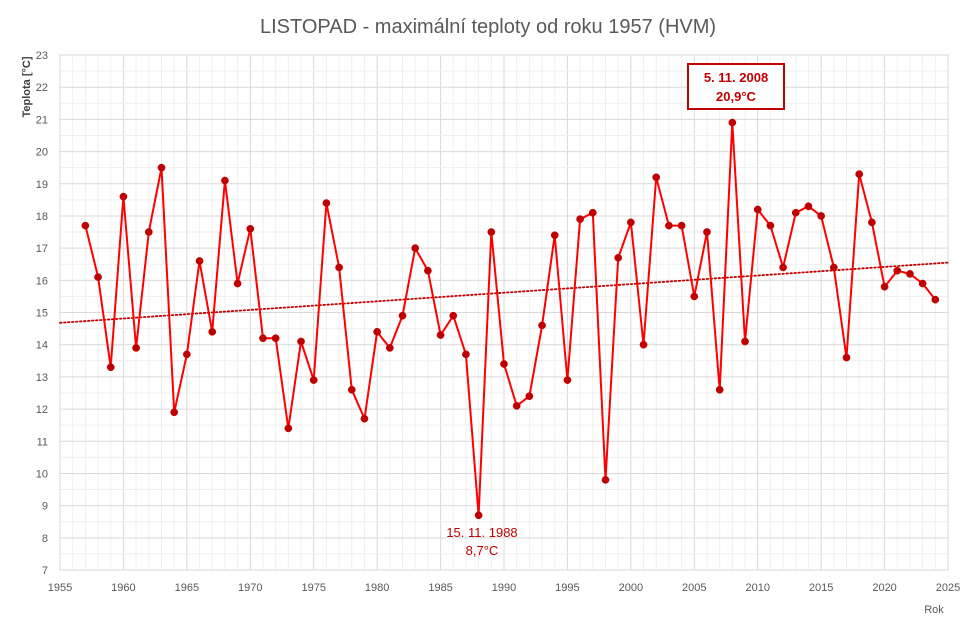 The width and height of the screenshot is (976, 630). What do you see at coordinates (481, 532) in the screenshot?
I see `annotation-min-date: 15. 11. 1988` at bounding box center [481, 532].